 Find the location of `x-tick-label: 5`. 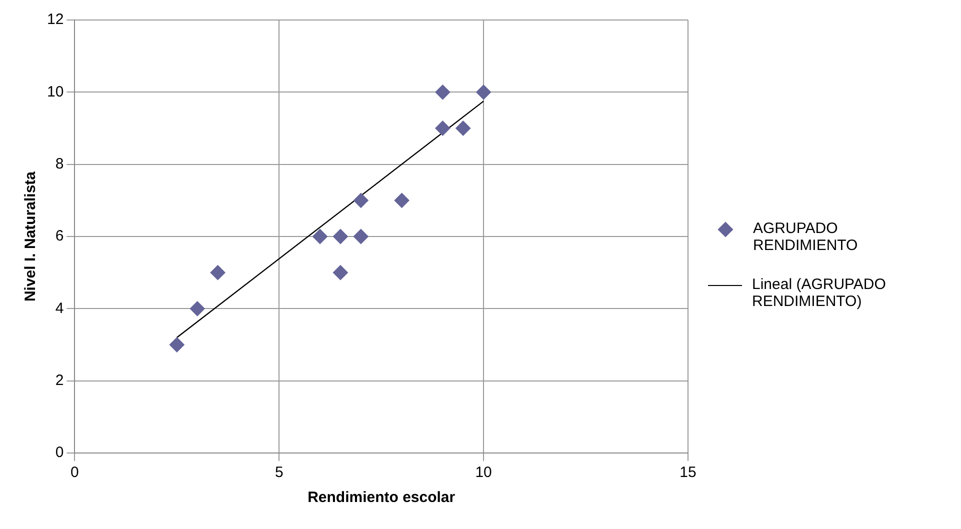

x-tick-label: 5 is located at coordinates (279, 473).